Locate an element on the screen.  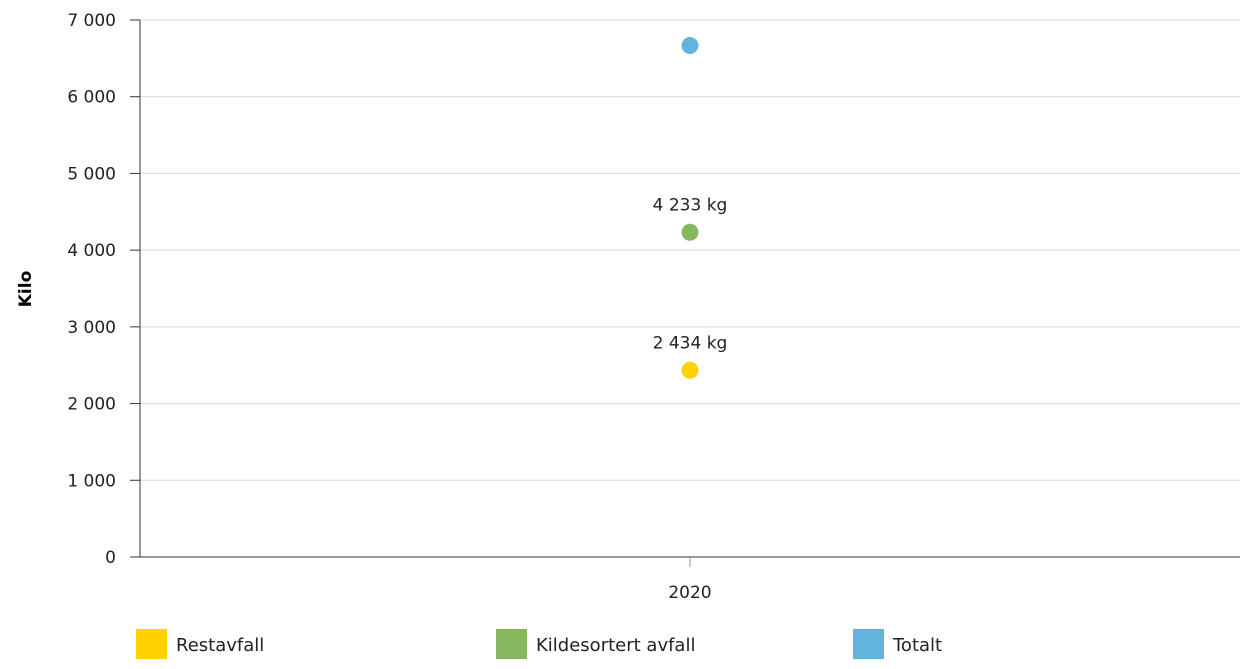
legend-label: Restavfall is located at coordinates (220, 645).